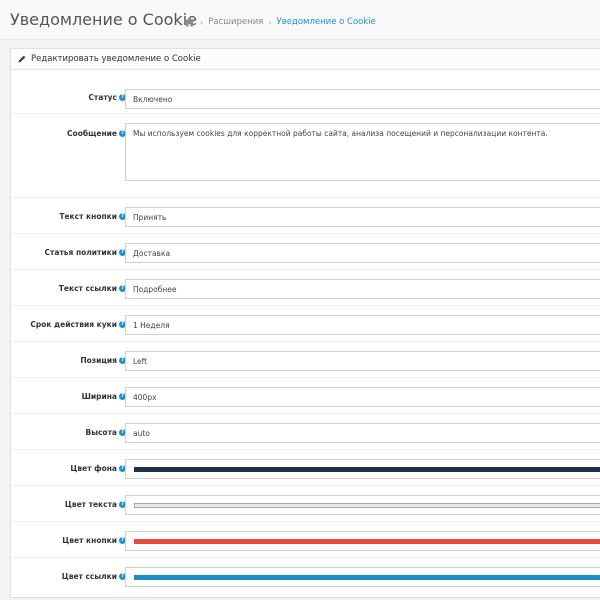 The height and width of the screenshot is (600, 600). Describe the element at coordinates (116, 59) in the screenshot. I see `panel-heading-text: Редактировать уведомление о Cookie` at that location.